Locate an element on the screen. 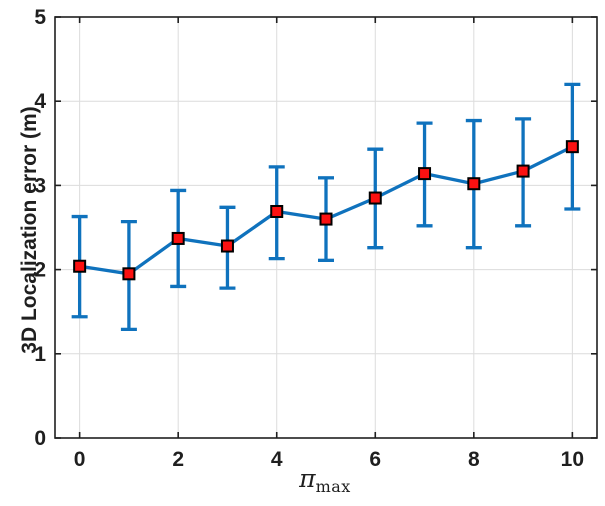  x-tick-label: 2 is located at coordinates (178, 459).